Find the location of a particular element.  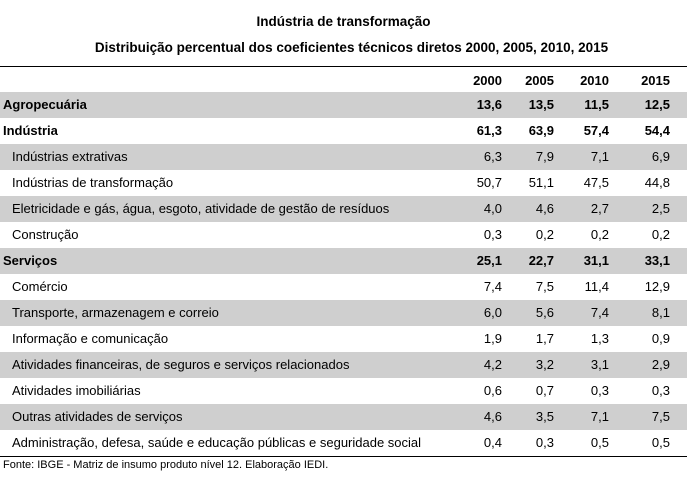

table-row: Comércio 7,4 7,5 11,4 12,9 is located at coordinates (343, 287).